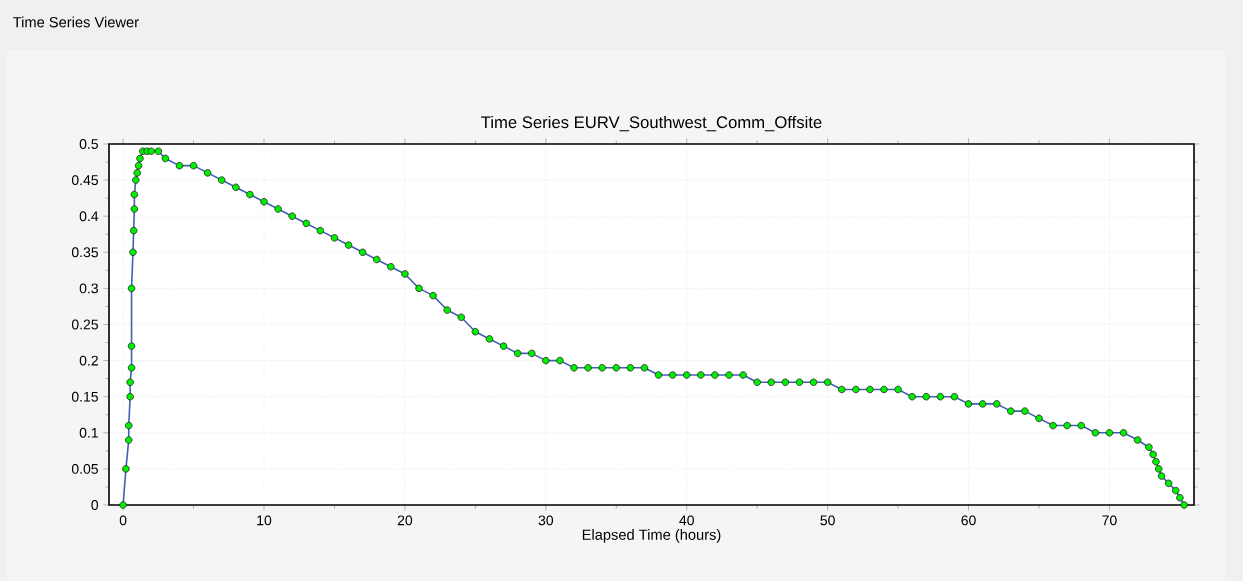 The image size is (1243, 581). I want to click on x-tick-label: 60, so click(968, 520).